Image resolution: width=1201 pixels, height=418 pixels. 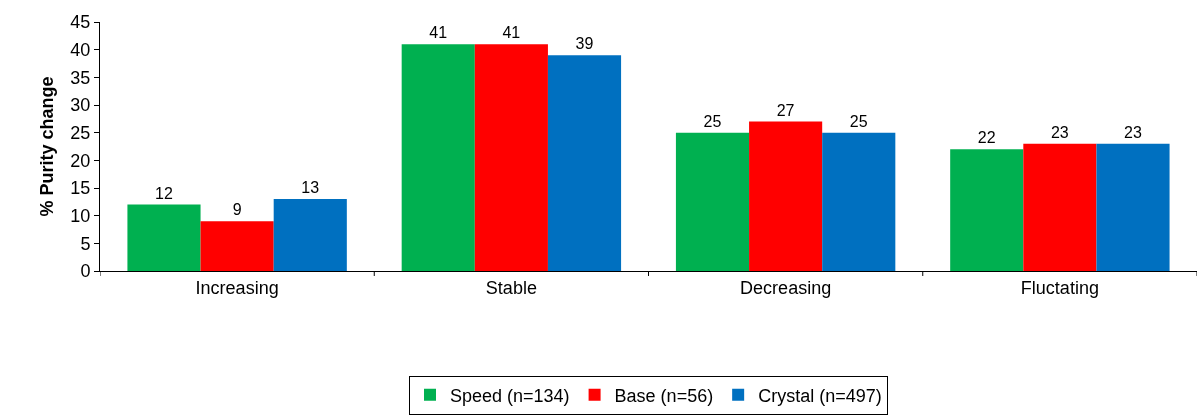 I want to click on x-tick-label: Increasing, so click(x=237, y=287).